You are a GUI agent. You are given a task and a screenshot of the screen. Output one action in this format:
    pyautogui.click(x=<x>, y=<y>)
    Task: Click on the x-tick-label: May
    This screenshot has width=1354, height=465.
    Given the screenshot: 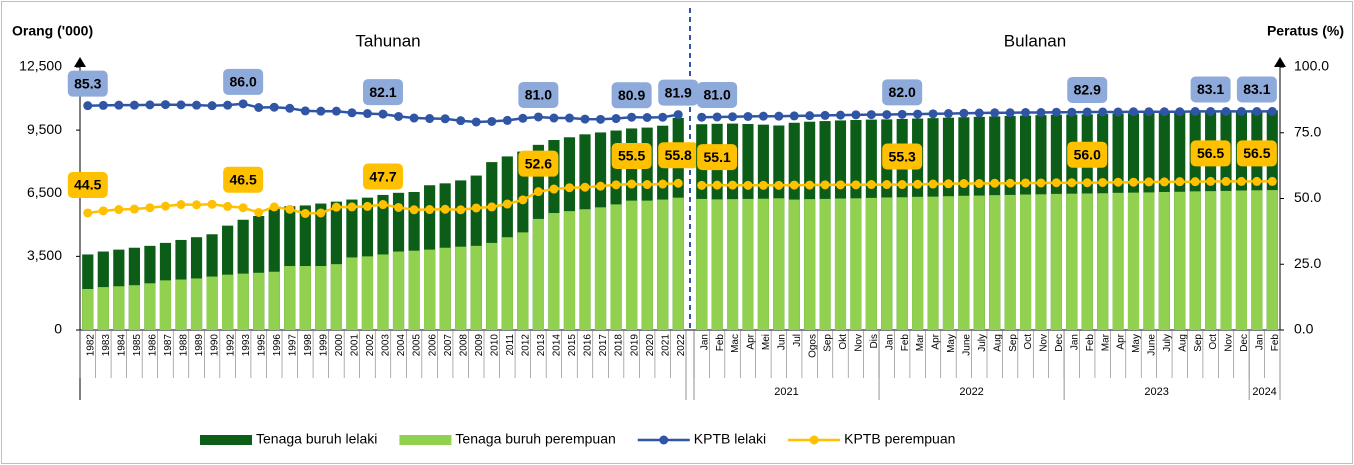 What is the action you would take?
    pyautogui.click(x=1136, y=343)
    